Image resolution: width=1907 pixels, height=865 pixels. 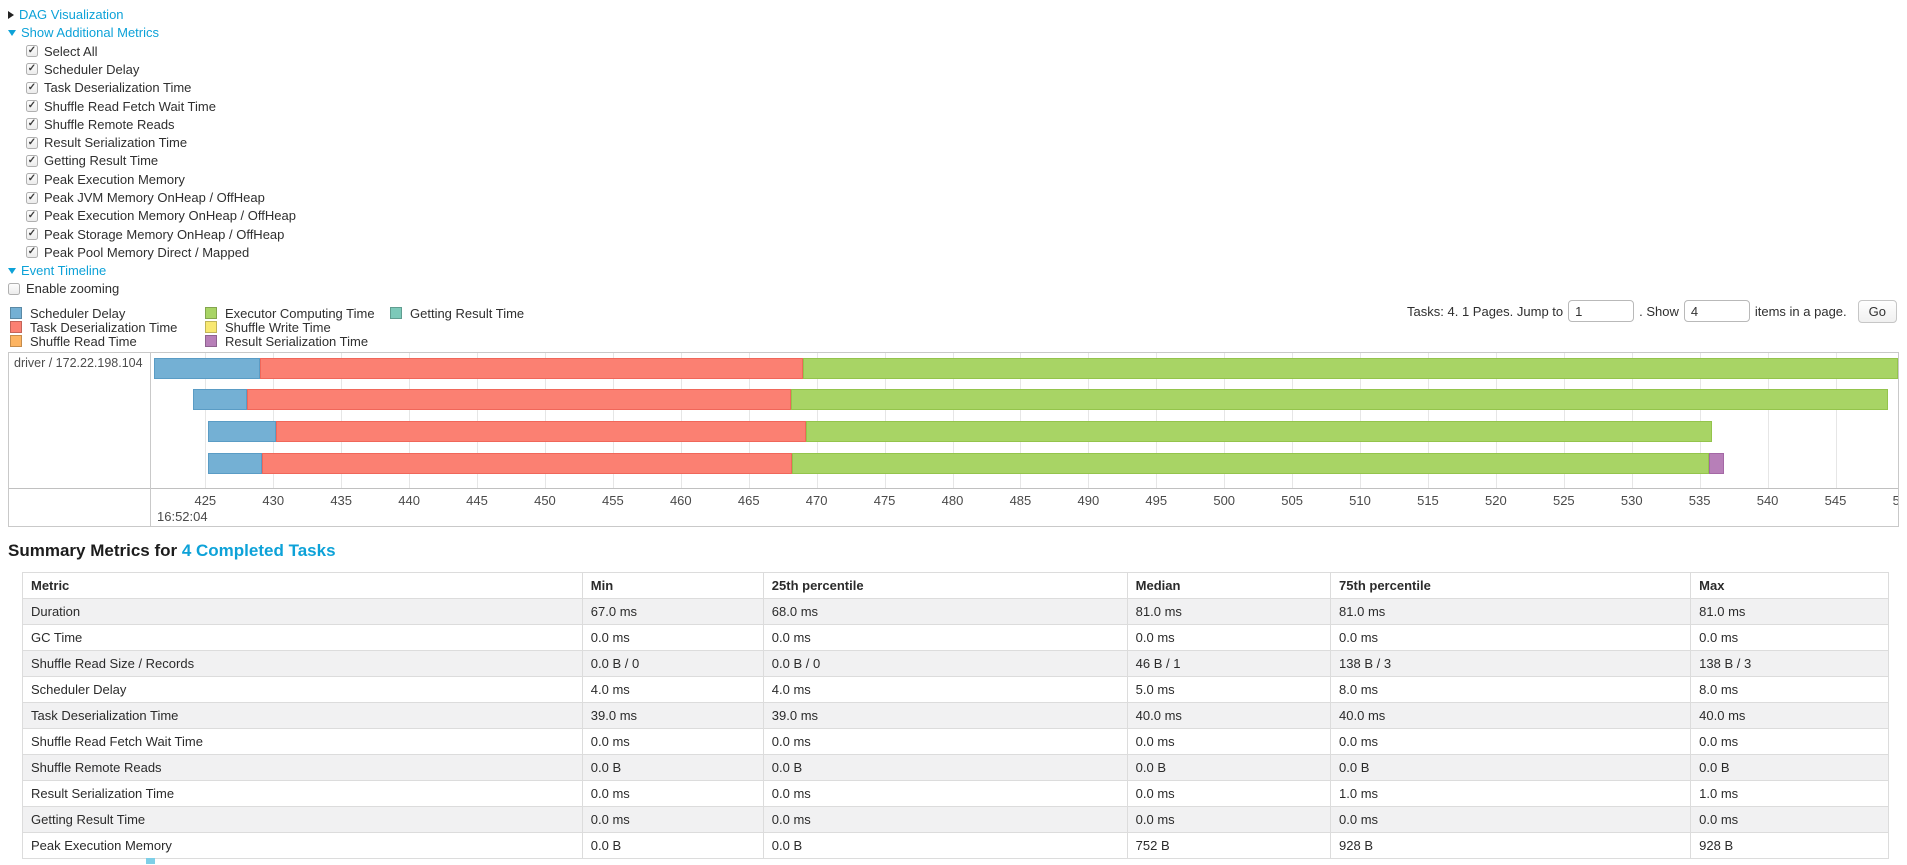 What do you see at coordinates (152, 15) in the screenshot?
I see `dag-visualization-toggle: DAG Visualization` at bounding box center [152, 15].